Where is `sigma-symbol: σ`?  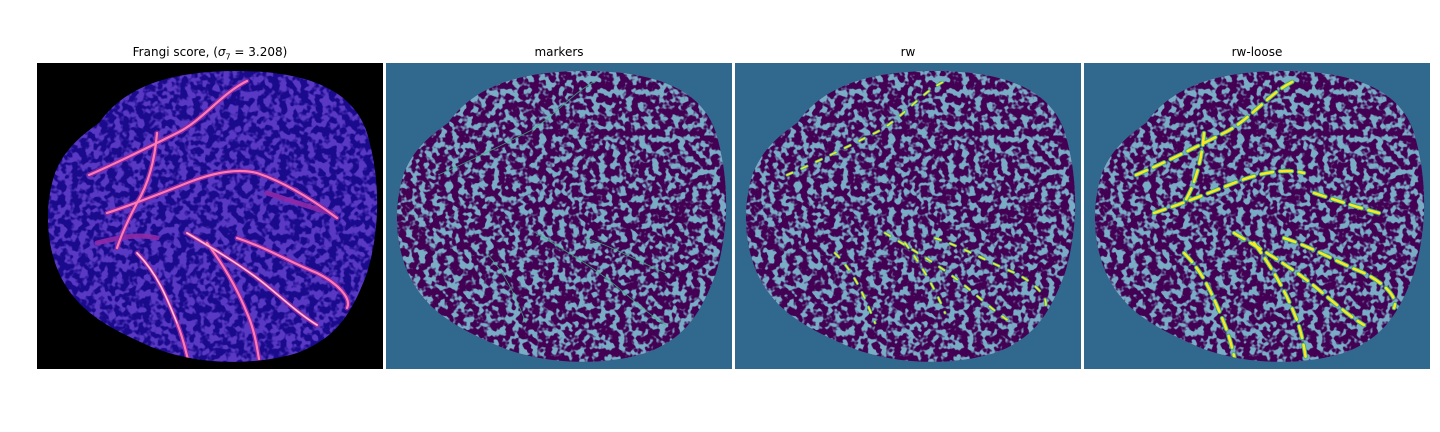 sigma-symbol: σ is located at coordinates (221, 52).